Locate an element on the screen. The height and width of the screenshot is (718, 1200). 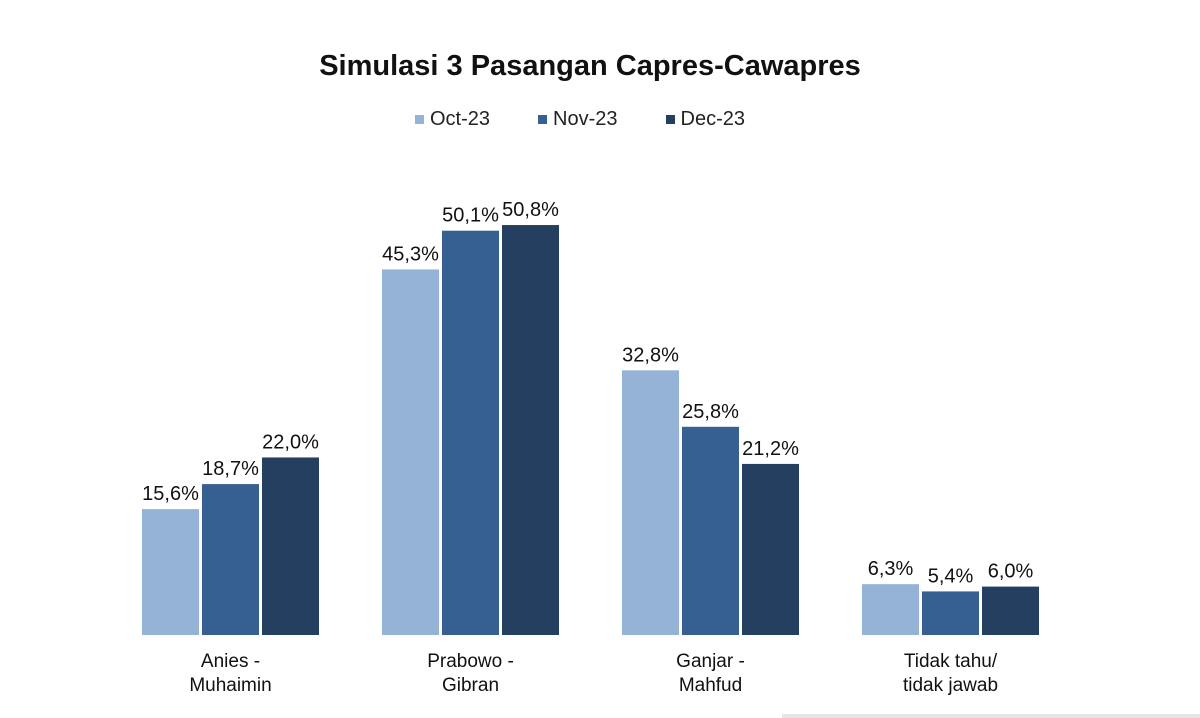
data-label-ganjar-dec: 21,2% is located at coordinates (770, 449).